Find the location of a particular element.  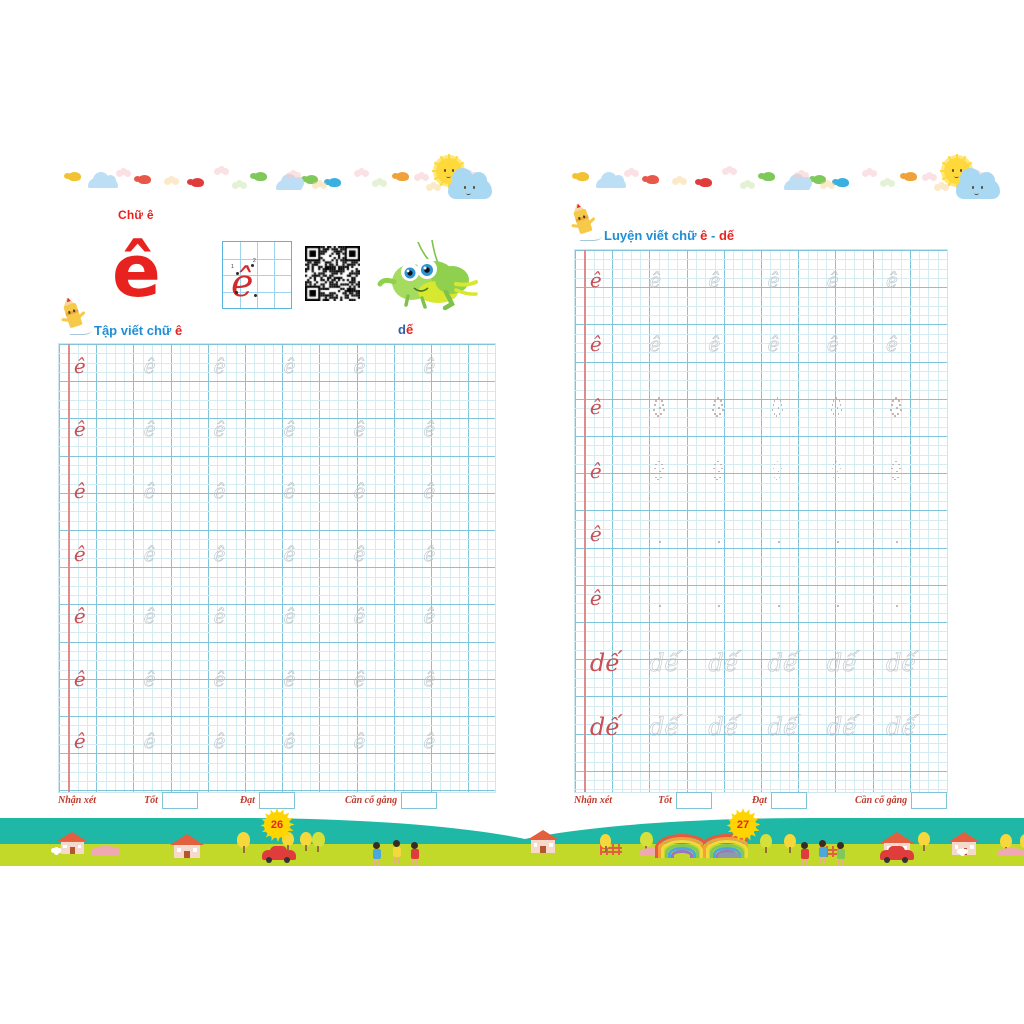

rating-option-dat-left: Đạt is located at coordinates (247, 800).